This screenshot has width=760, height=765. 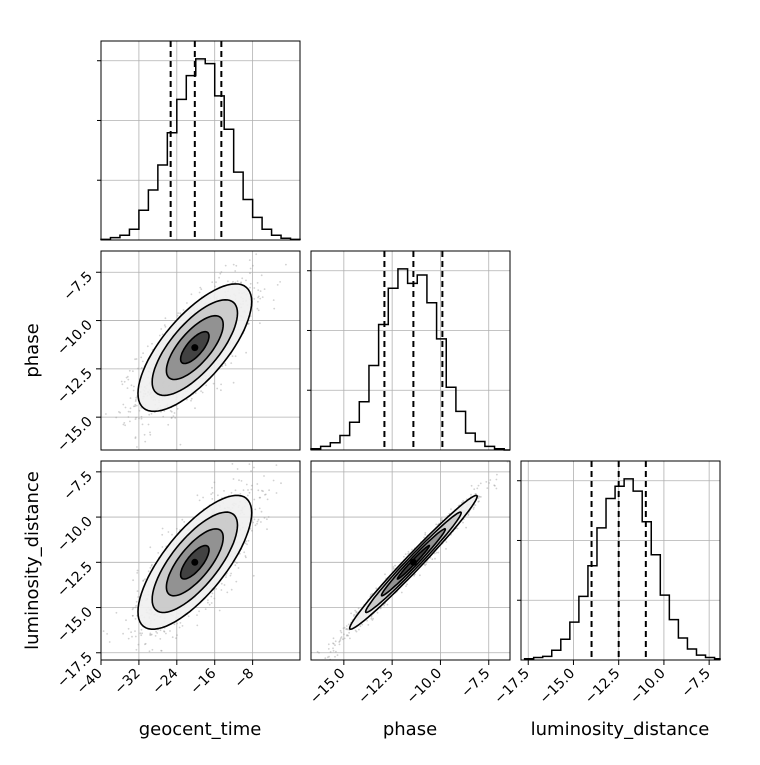 What do you see at coordinates (200, 729) in the screenshot?
I see `x-axis-label-geocent_time: geocent_time` at bounding box center [200, 729].